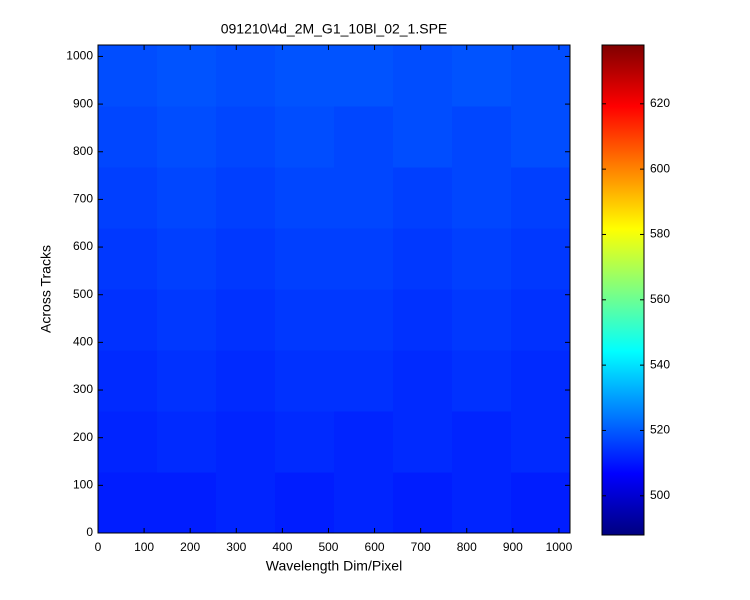 The height and width of the screenshot is (600, 750). I want to click on x-tick-label: 0, so click(98, 547).